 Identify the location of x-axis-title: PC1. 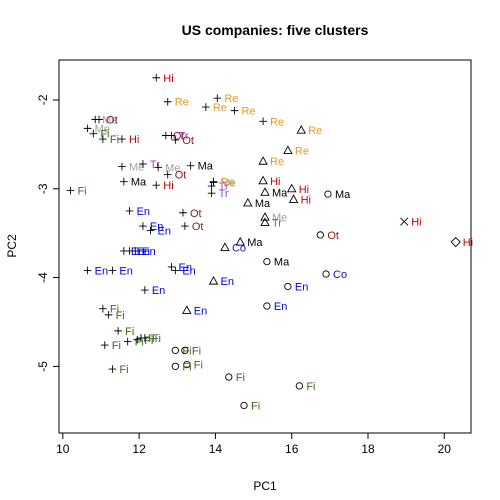
(265, 486).